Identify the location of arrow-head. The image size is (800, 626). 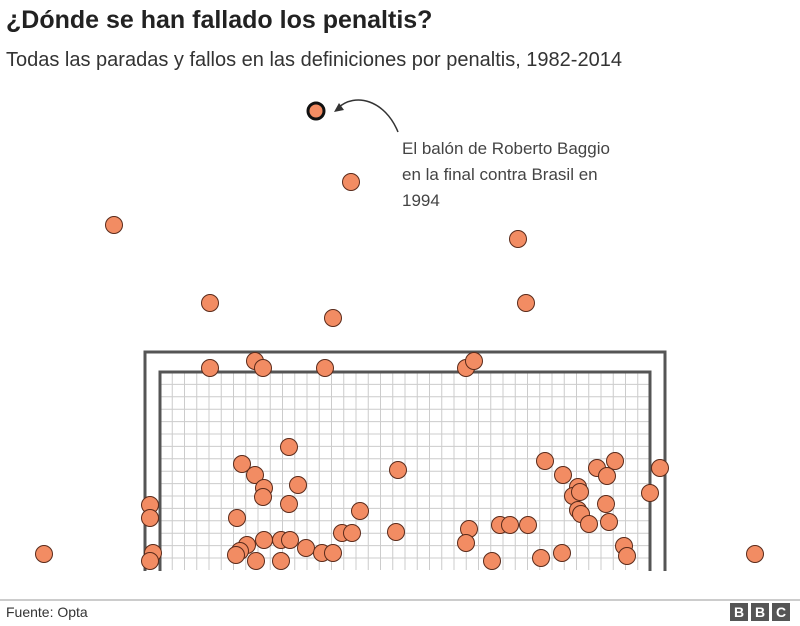
(339, 107).